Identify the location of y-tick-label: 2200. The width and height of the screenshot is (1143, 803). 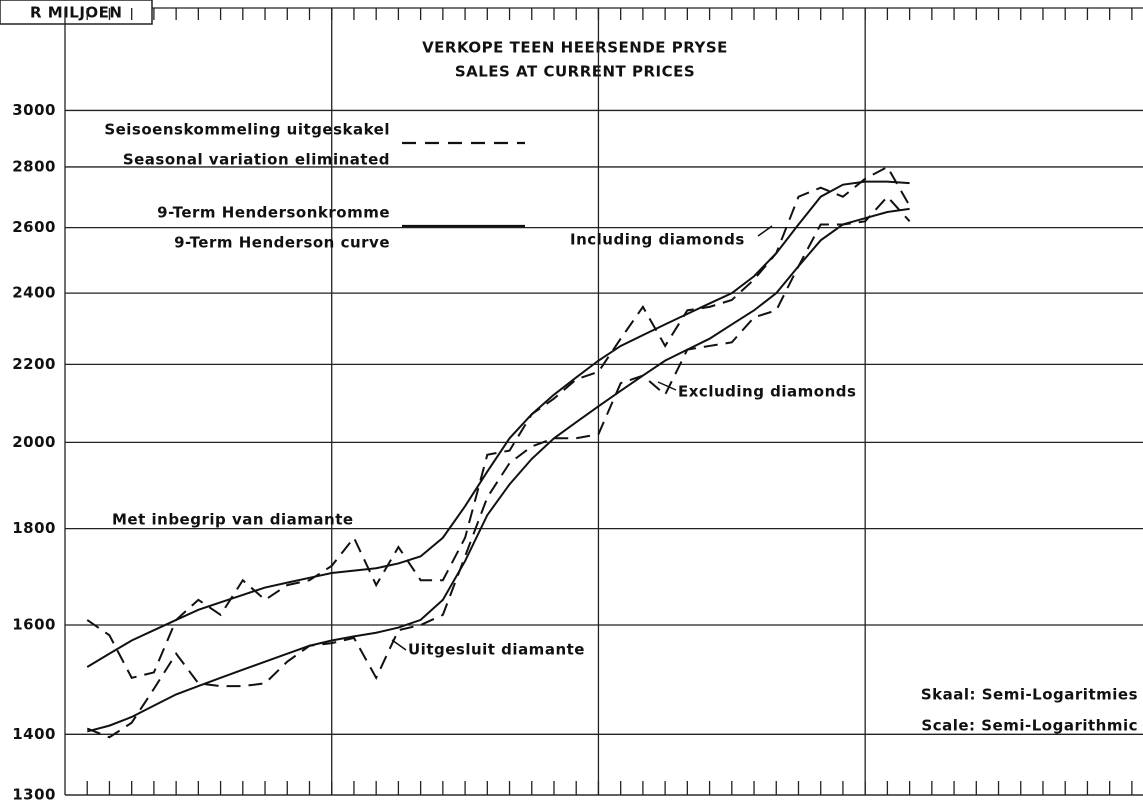
(34, 364).